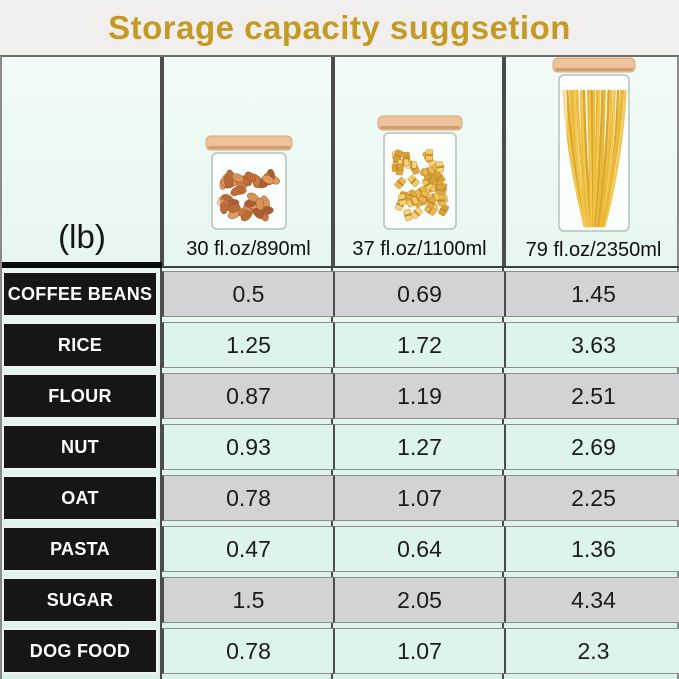 The height and width of the screenshot is (679, 679). What do you see at coordinates (418, 549) in the screenshot?
I see `value-cell: 0.64` at bounding box center [418, 549].